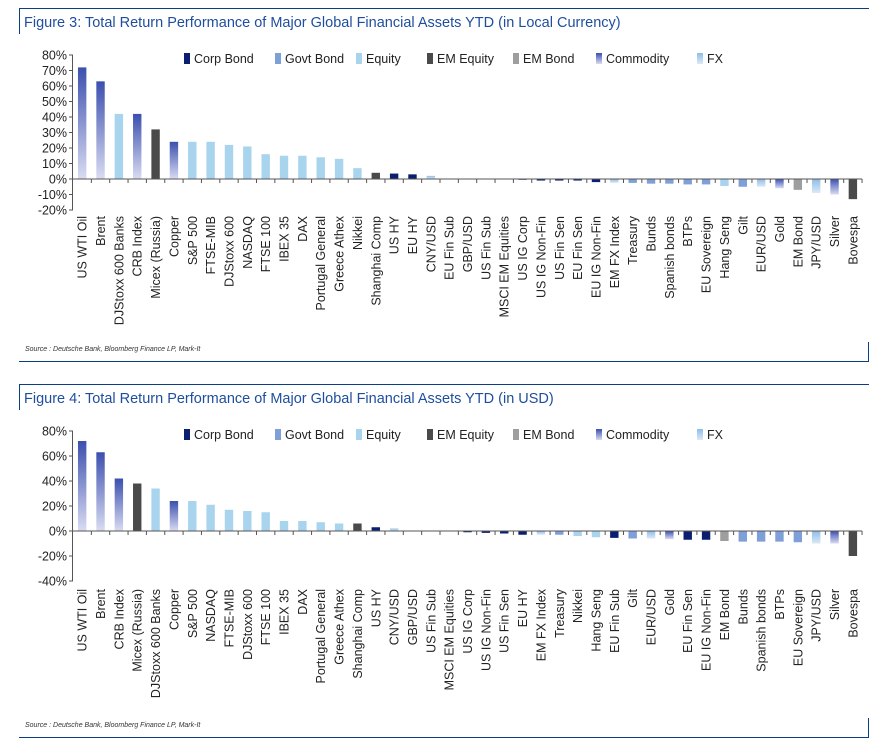 The image size is (881, 743). What do you see at coordinates (302, 526) in the screenshot?
I see `bar-dax` at bounding box center [302, 526].